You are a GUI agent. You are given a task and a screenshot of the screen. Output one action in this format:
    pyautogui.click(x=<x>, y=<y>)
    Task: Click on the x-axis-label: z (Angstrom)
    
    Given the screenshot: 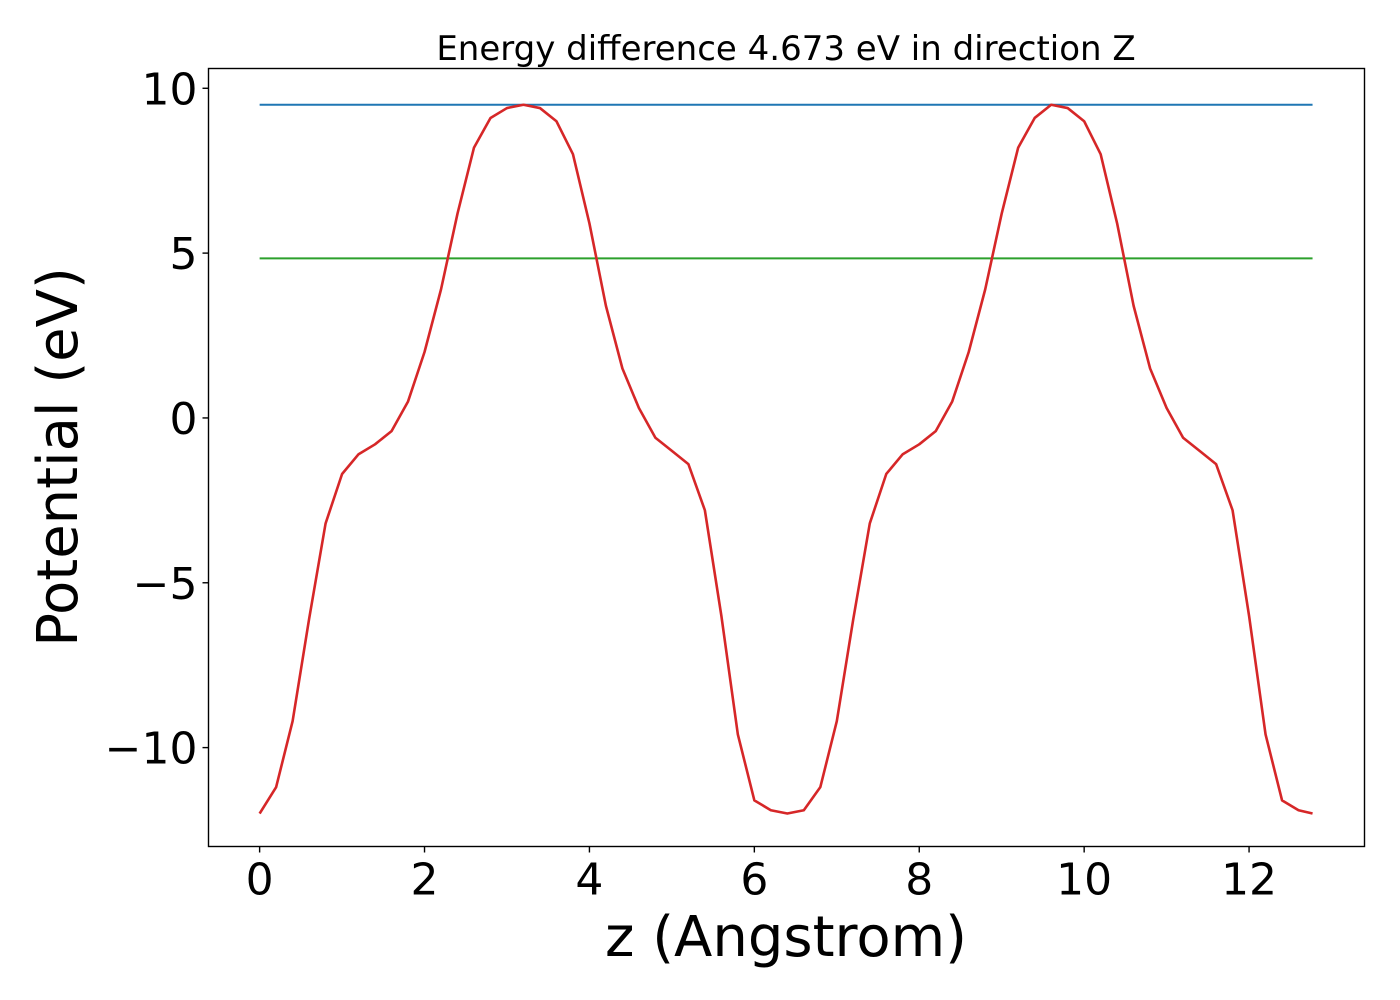 What is the action you would take?
    pyautogui.click(x=786, y=937)
    